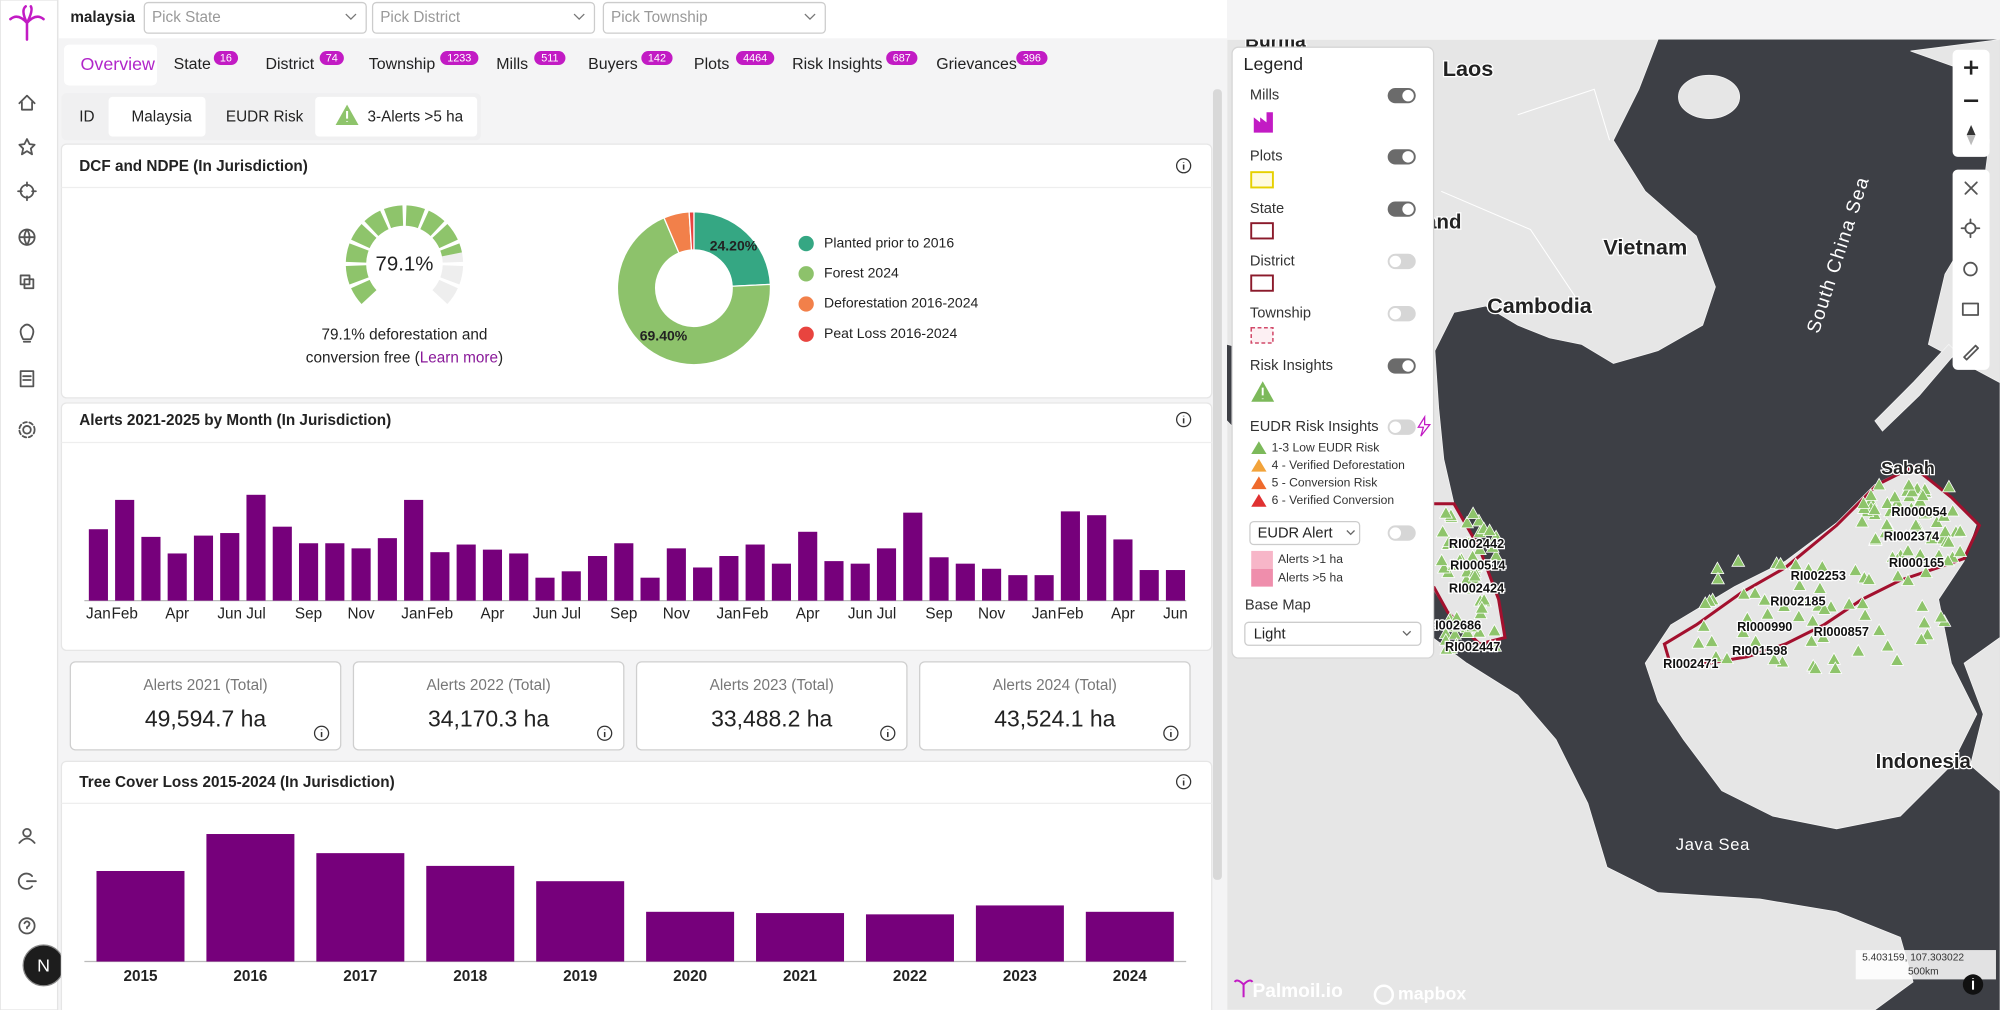  Describe the element at coordinates (27, 282) in the screenshot. I see `layers-icon` at that location.